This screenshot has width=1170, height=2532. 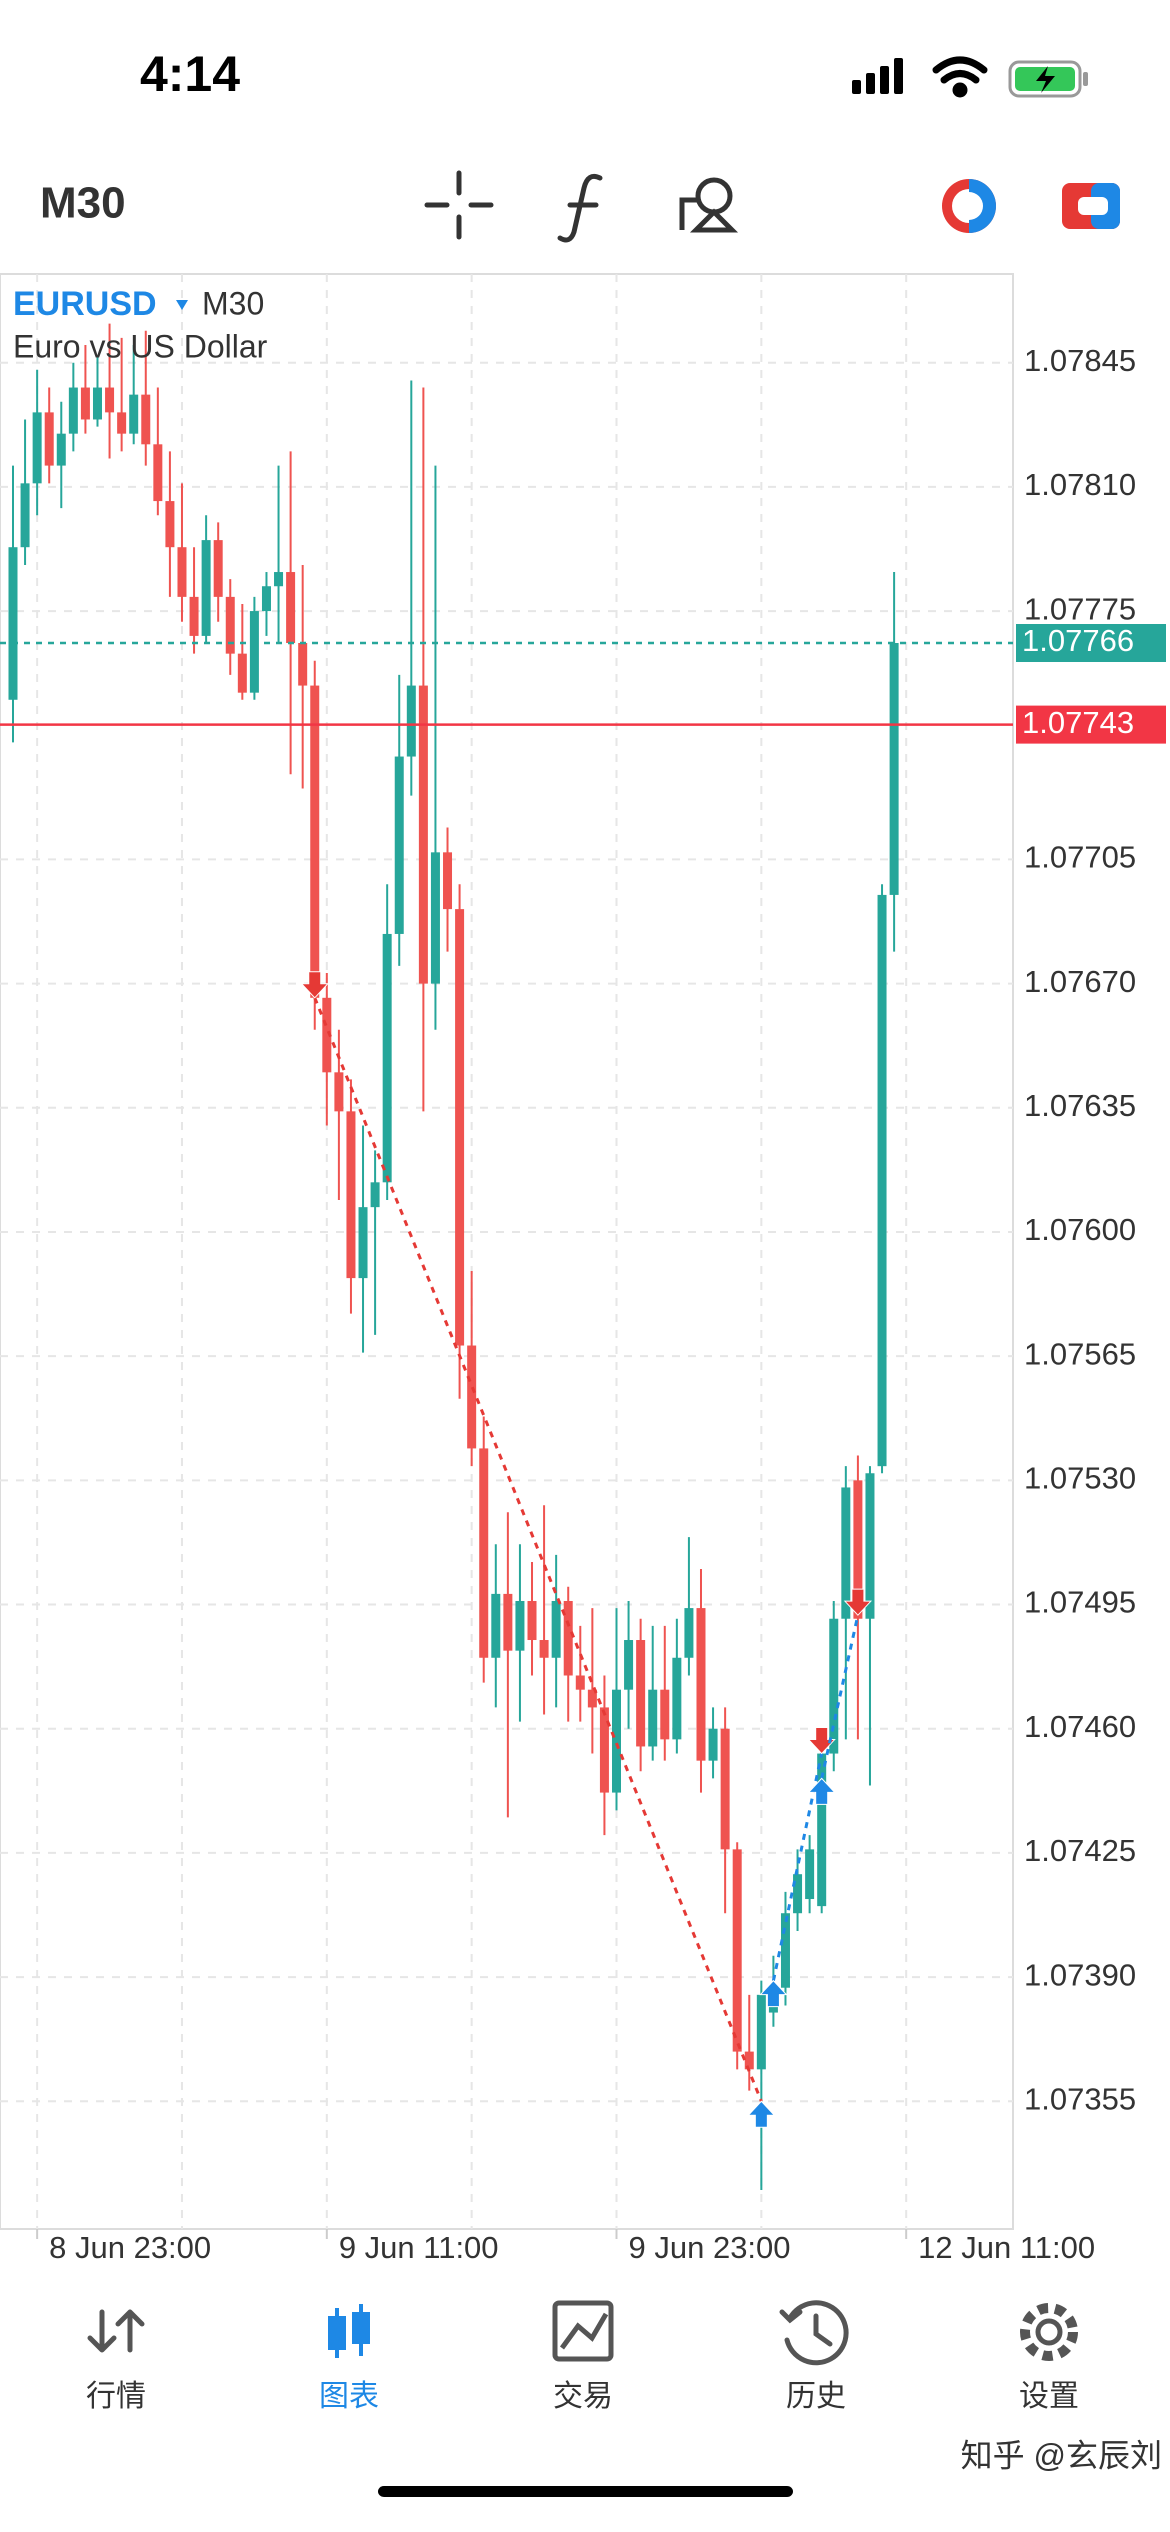 What do you see at coordinates (583, 2396) in the screenshot?
I see `tab-label: 交易` at bounding box center [583, 2396].